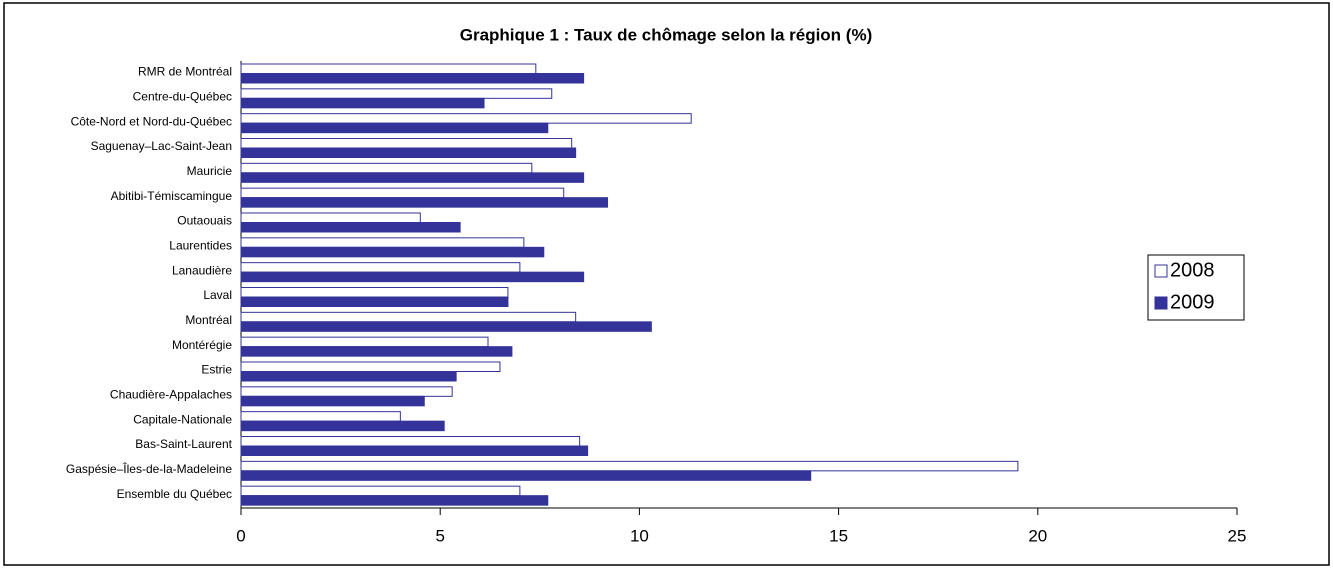 This screenshot has width=1333, height=574. What do you see at coordinates (182, 419) in the screenshot?
I see `y-tick-label: Capitale-Nationale` at bounding box center [182, 419].